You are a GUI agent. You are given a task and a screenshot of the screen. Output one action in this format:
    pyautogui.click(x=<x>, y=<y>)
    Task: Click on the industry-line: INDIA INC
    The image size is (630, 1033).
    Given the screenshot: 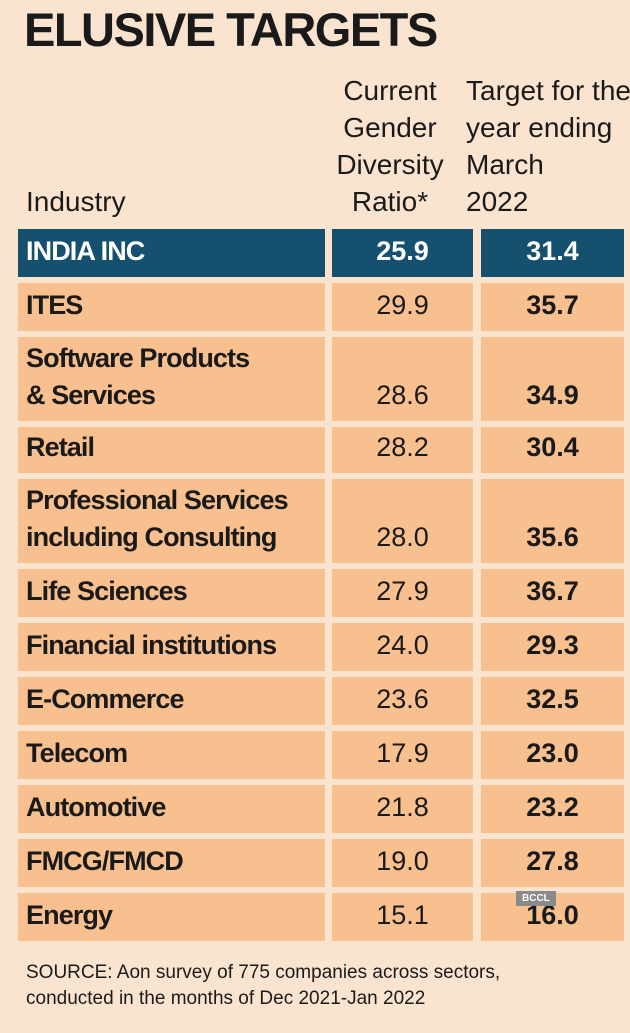 What is the action you would take?
    pyautogui.click(x=85, y=251)
    